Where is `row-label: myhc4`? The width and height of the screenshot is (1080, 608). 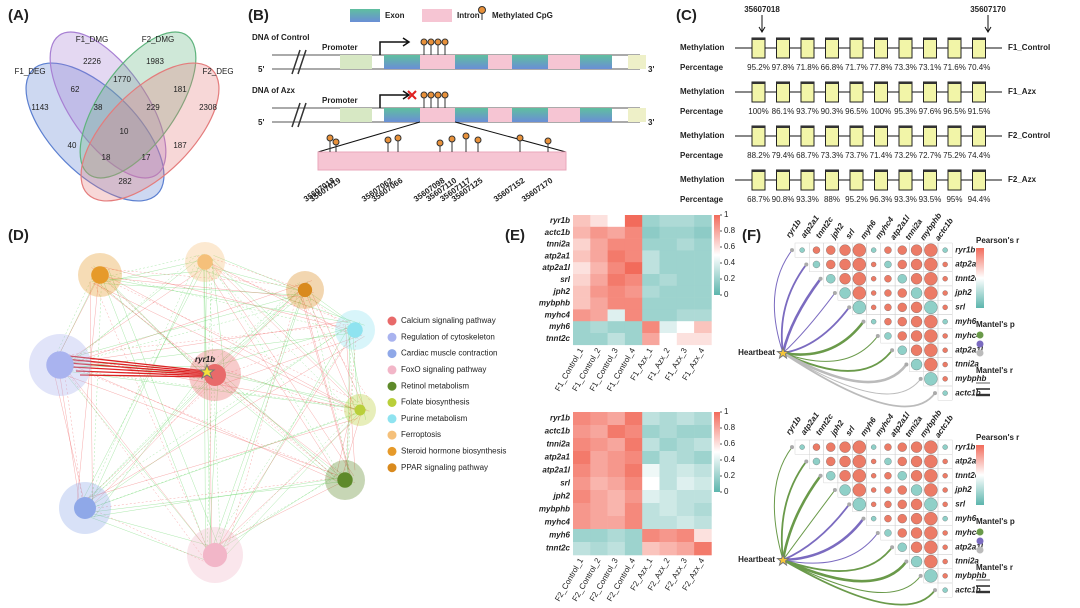 row-label: myhc4 is located at coordinates (968, 335).